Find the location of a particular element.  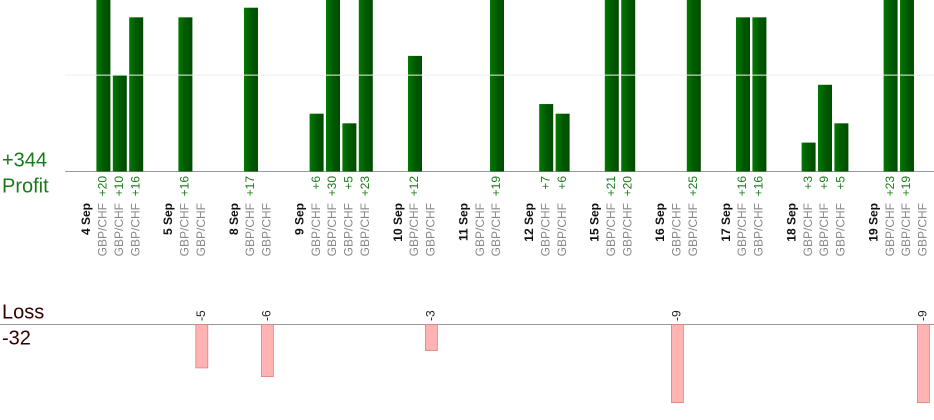

date-label: 8 Sep is located at coordinates (234, 219).